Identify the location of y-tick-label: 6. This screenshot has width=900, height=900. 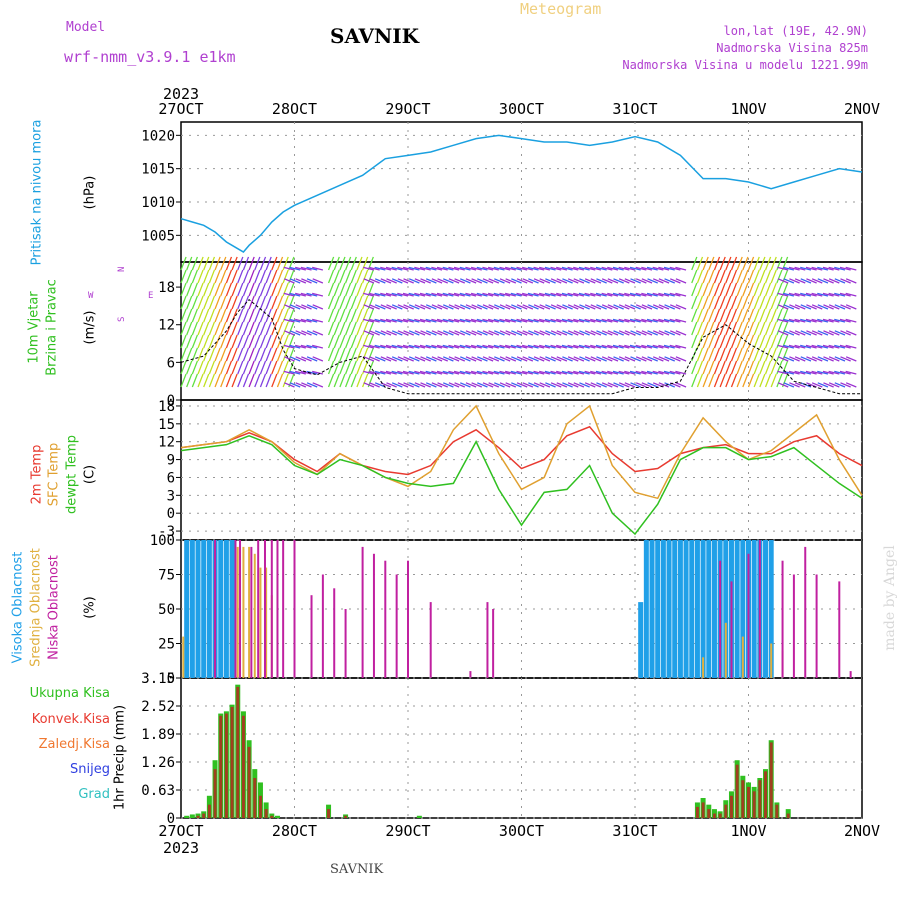
(171, 478).